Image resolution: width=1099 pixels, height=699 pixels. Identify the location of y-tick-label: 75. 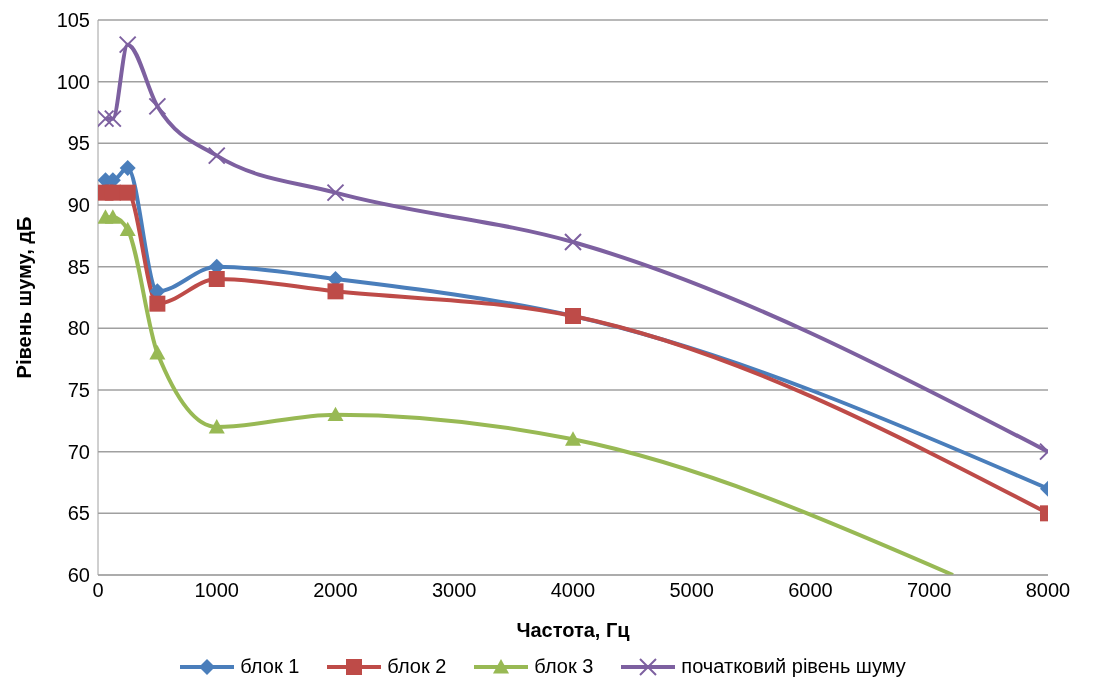
(78, 390).